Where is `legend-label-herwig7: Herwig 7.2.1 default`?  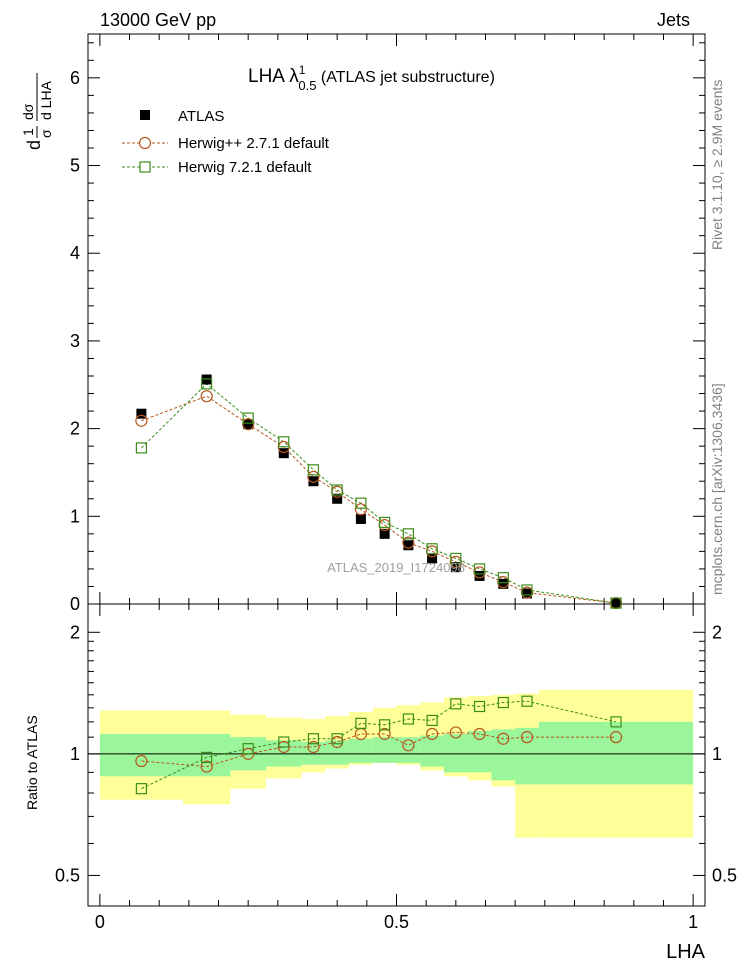 legend-label-herwig7: Herwig 7.2.1 default is located at coordinates (245, 167).